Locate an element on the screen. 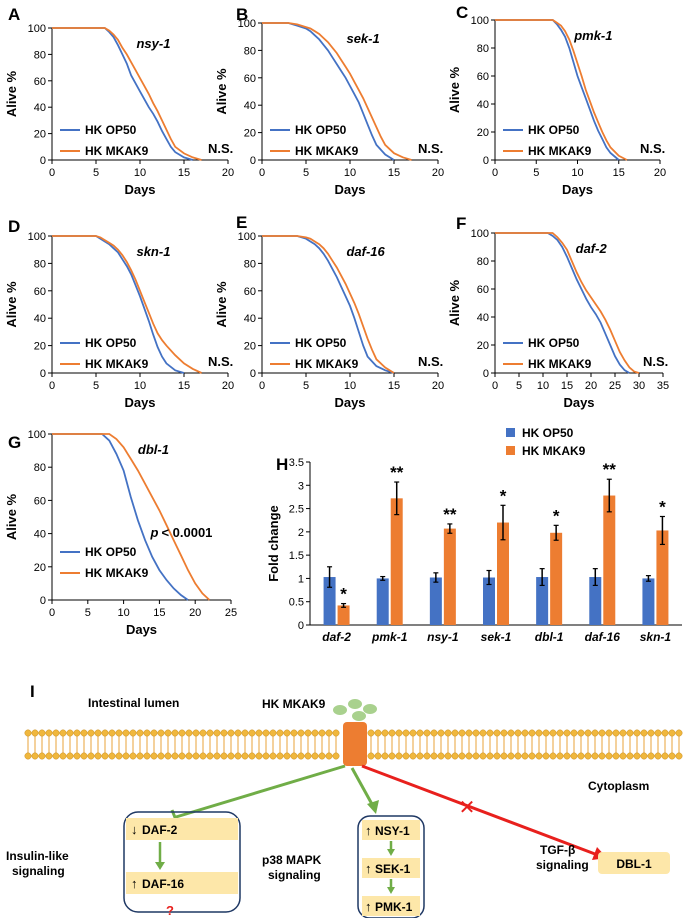 This screenshot has height=918, width=685. p38-label: p38 MAPK is located at coordinates (292, 860).